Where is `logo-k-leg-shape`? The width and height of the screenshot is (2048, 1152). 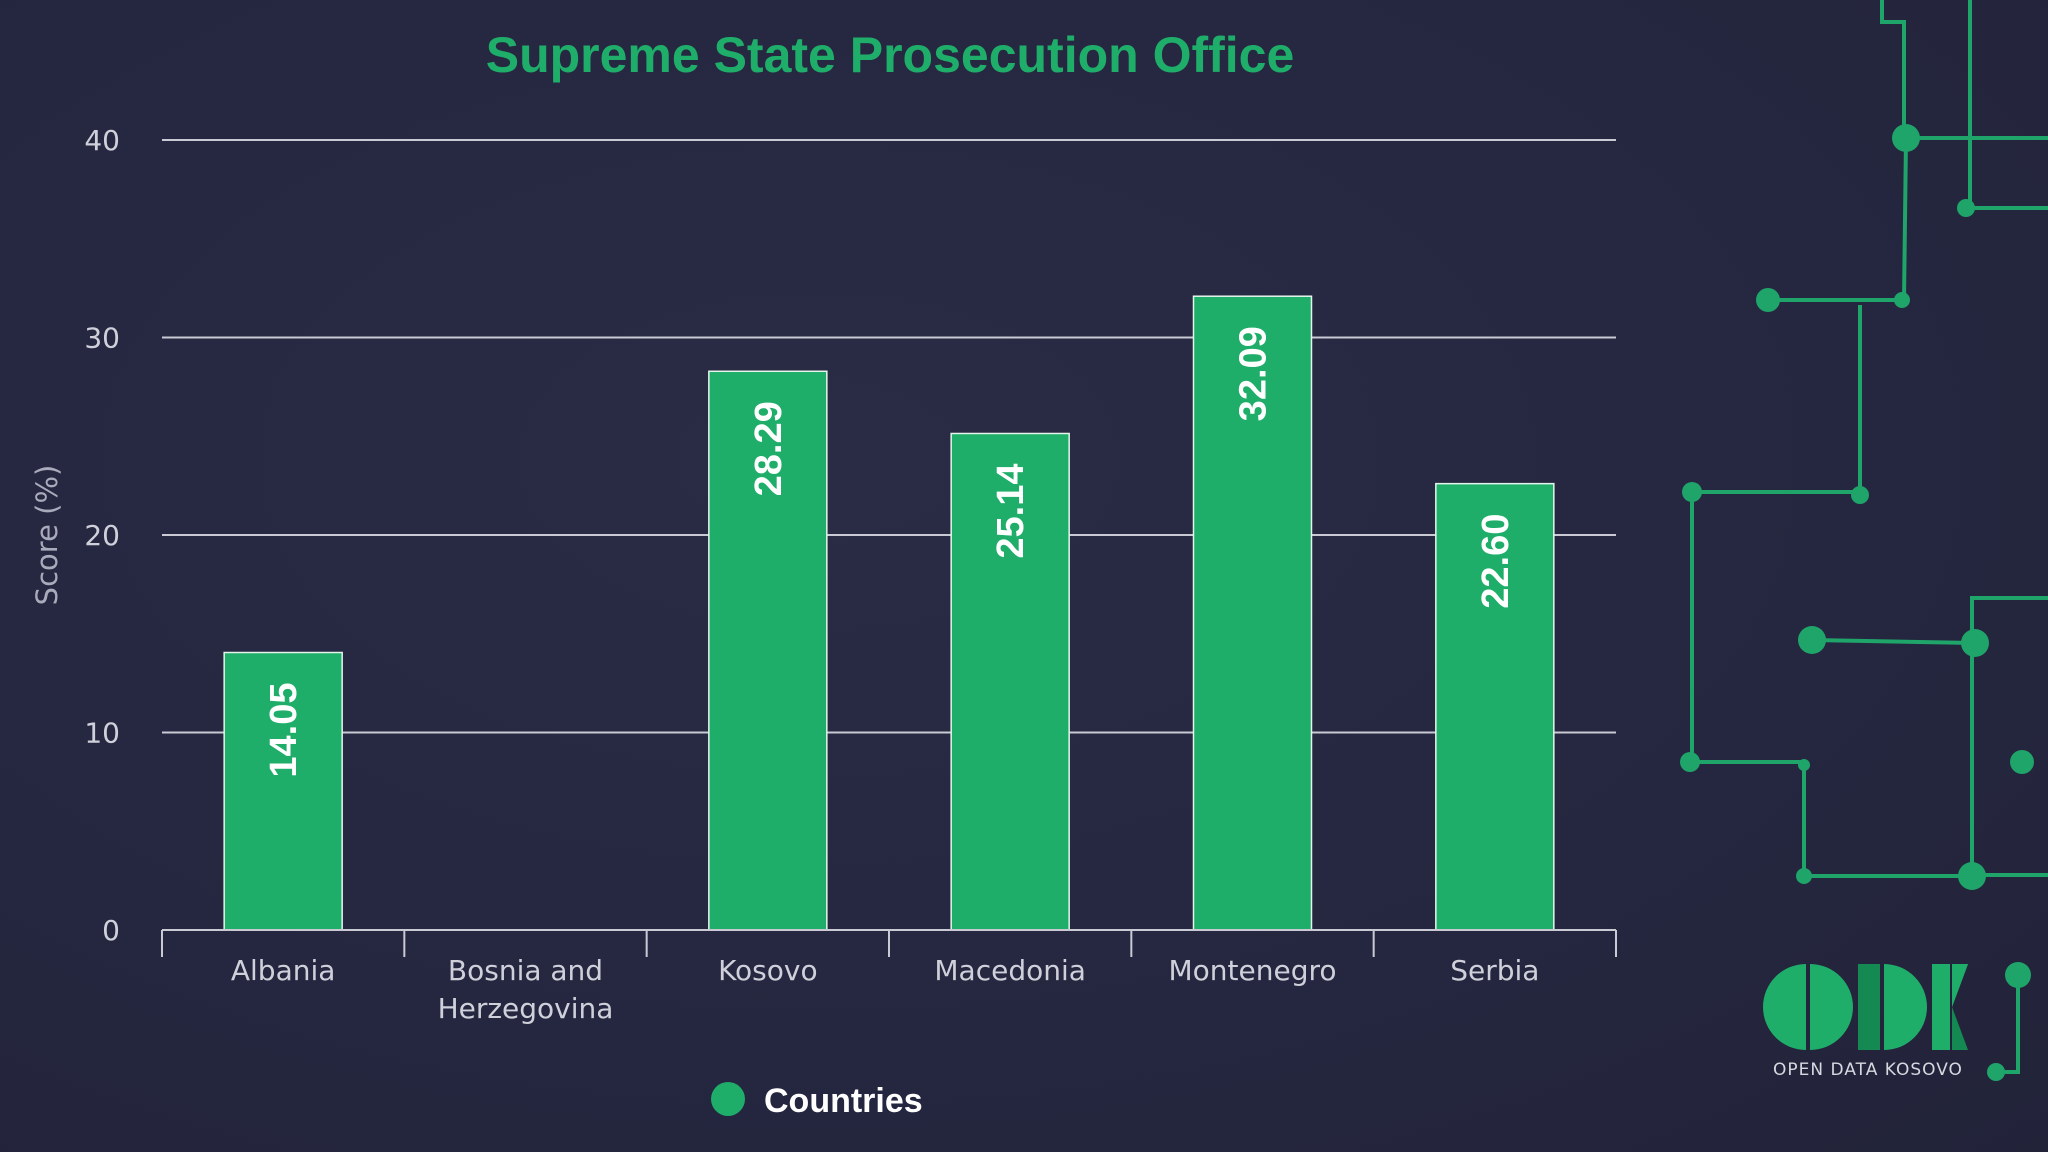
logo-k-leg-shape is located at coordinates (1960, 1028).